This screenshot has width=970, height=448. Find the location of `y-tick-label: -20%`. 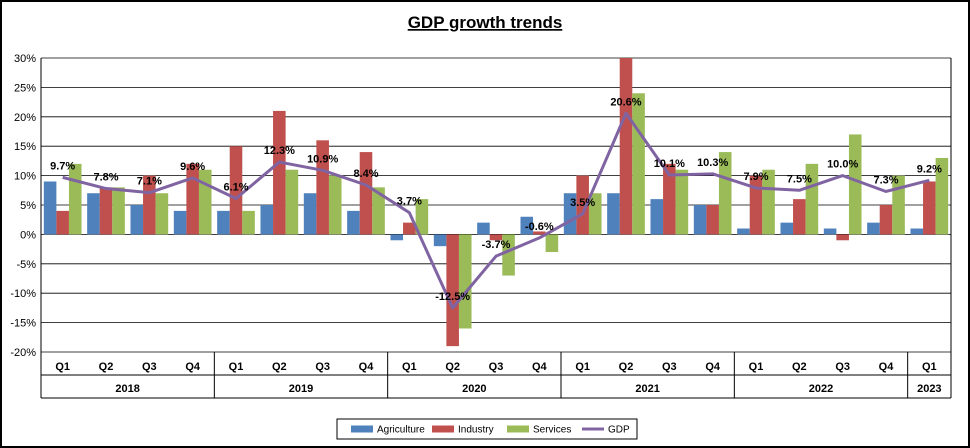

y-tick-label: -20% is located at coordinates (23, 353).